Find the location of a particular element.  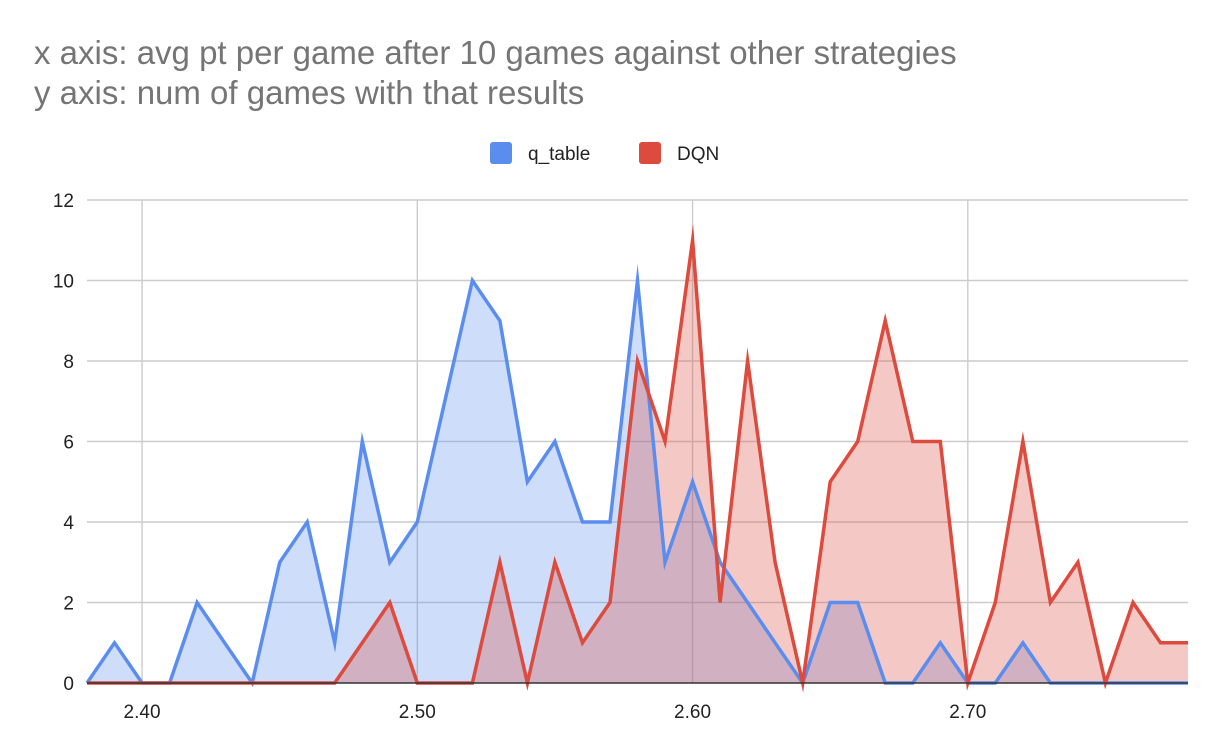

y-tick-label-12: 12 is located at coordinates (63, 201).